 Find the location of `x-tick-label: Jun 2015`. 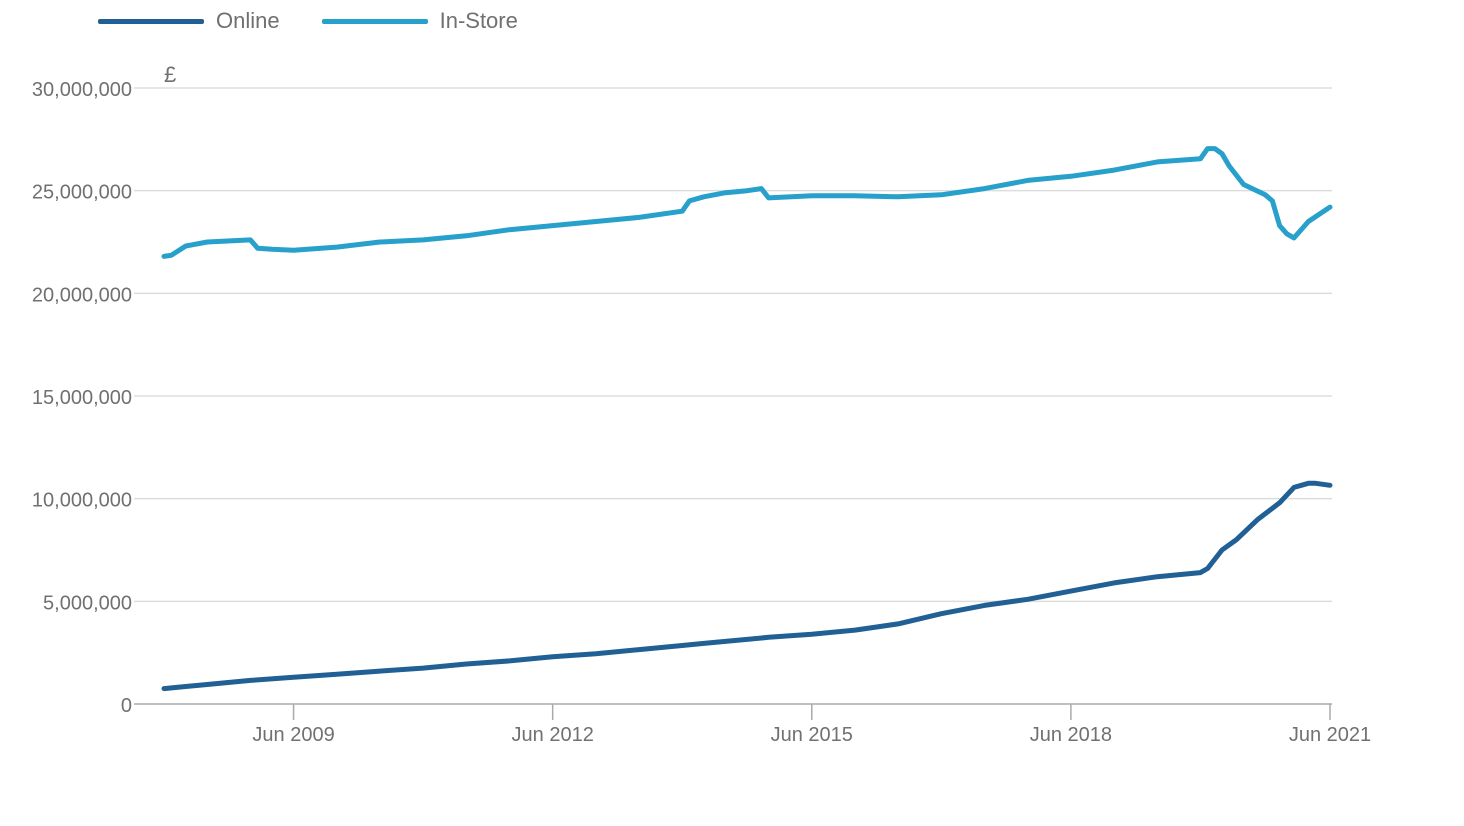

x-tick-label: Jun 2015 is located at coordinates (812, 735).